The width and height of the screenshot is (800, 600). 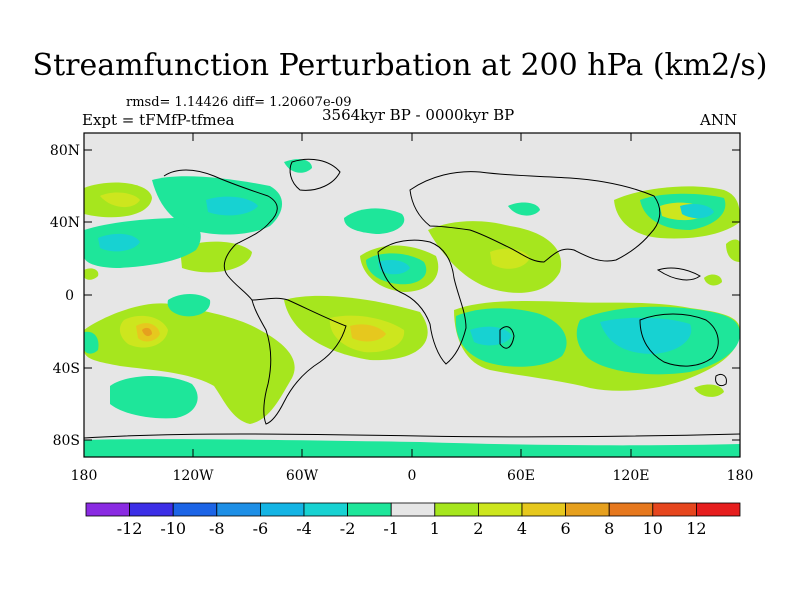 What do you see at coordinates (418, 115) in the screenshot?
I see `period-label: 3564kyr BP - 0000kyr BP` at bounding box center [418, 115].